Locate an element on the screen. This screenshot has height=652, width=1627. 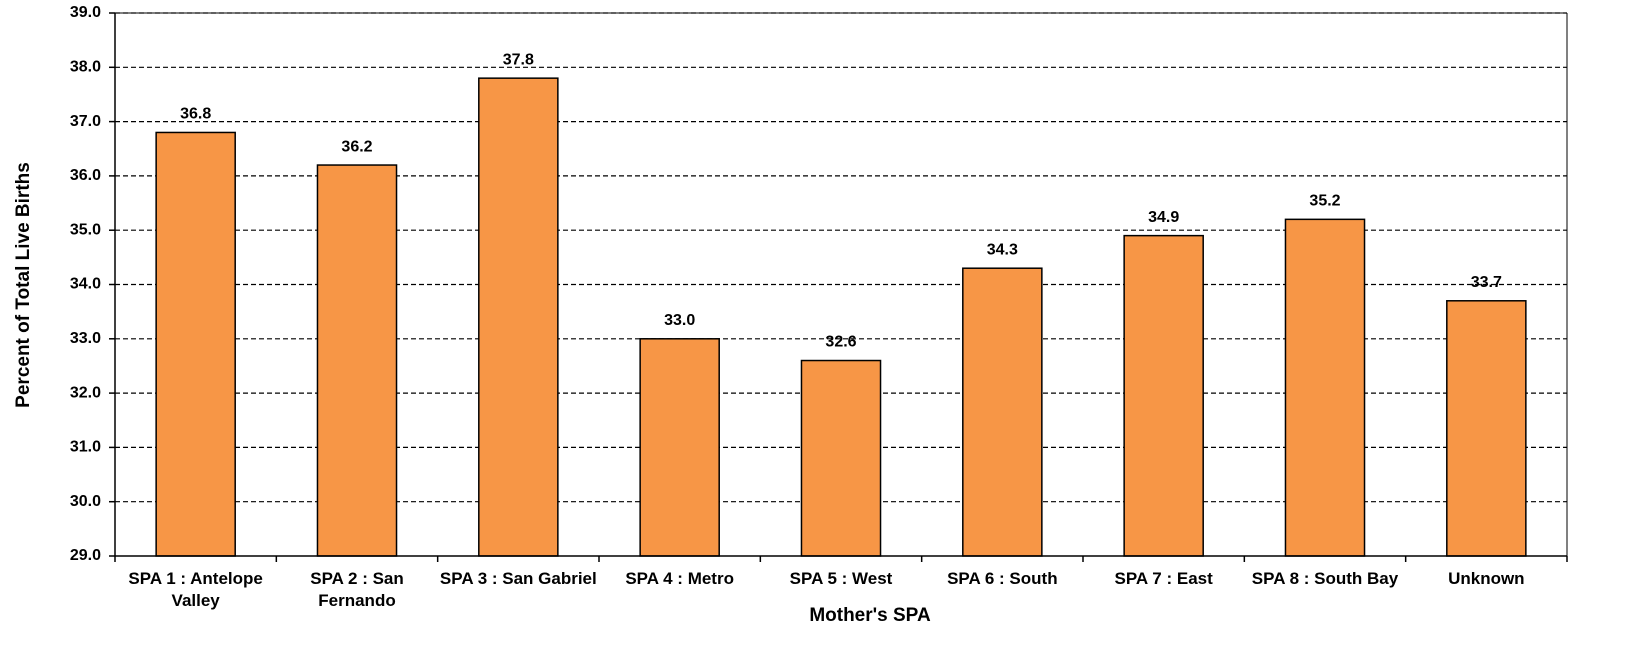
data-label: 33.7 is located at coordinates (1486, 282).